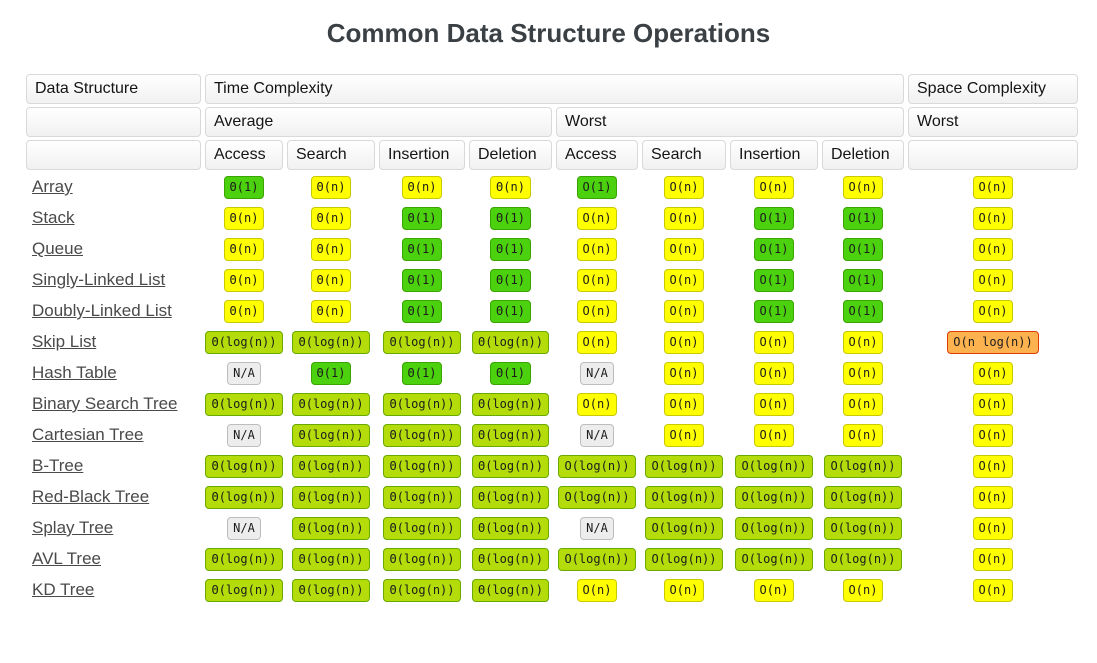 This screenshot has width=1097, height=663. Describe the element at coordinates (58, 248) in the screenshot. I see `ds-link-queue: Queue` at that location.